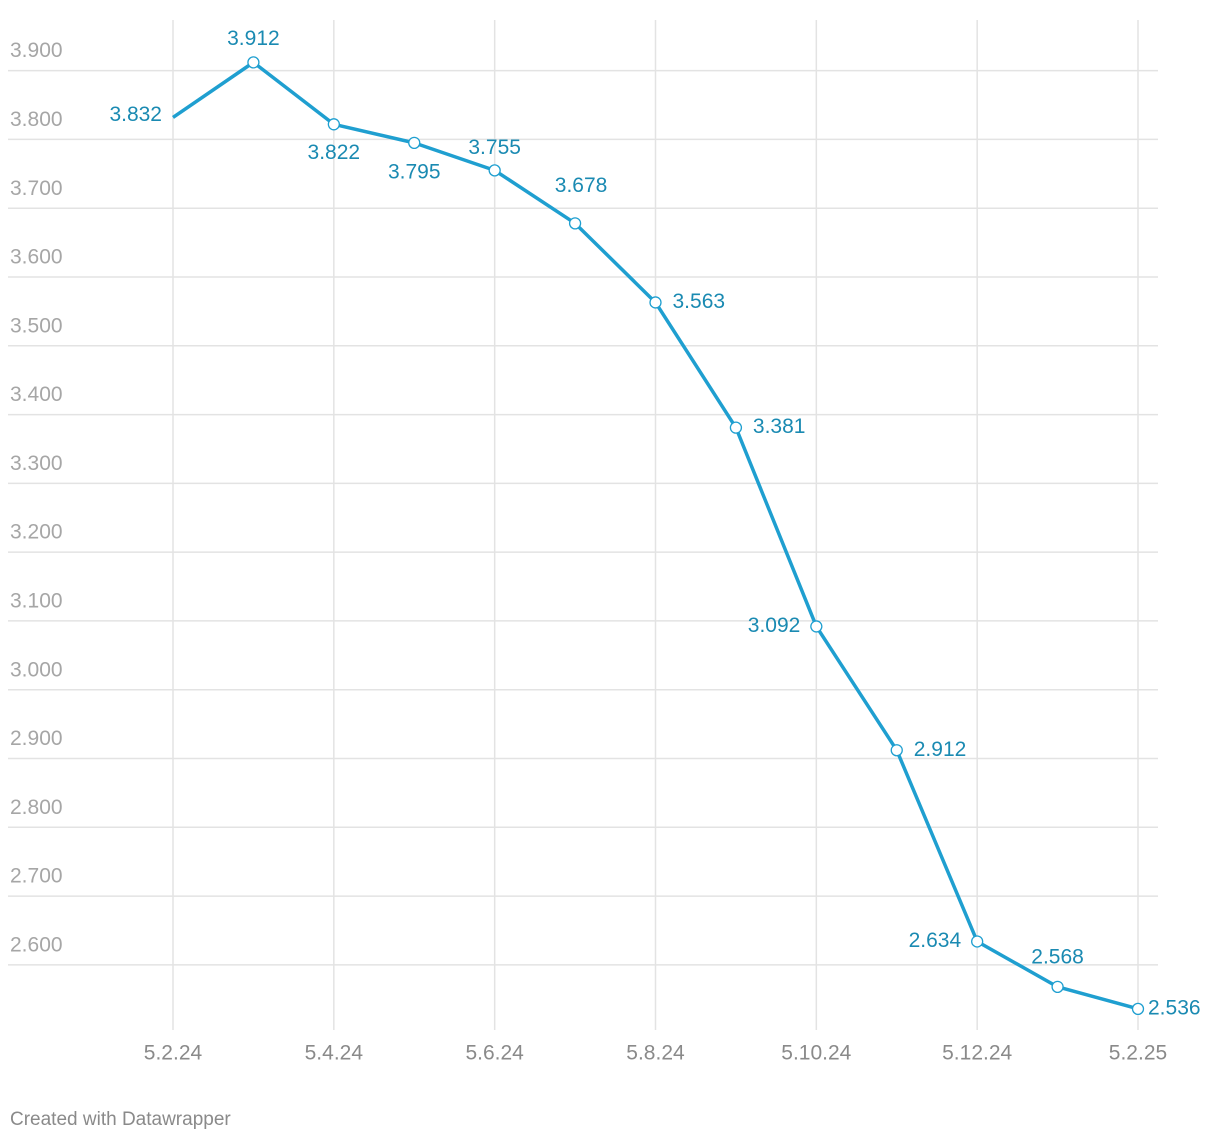 Image resolution: width=1220 pixels, height=1144 pixels. Describe the element at coordinates (36, 600) in the screenshot. I see `y-tick-label: 3.100` at that location.